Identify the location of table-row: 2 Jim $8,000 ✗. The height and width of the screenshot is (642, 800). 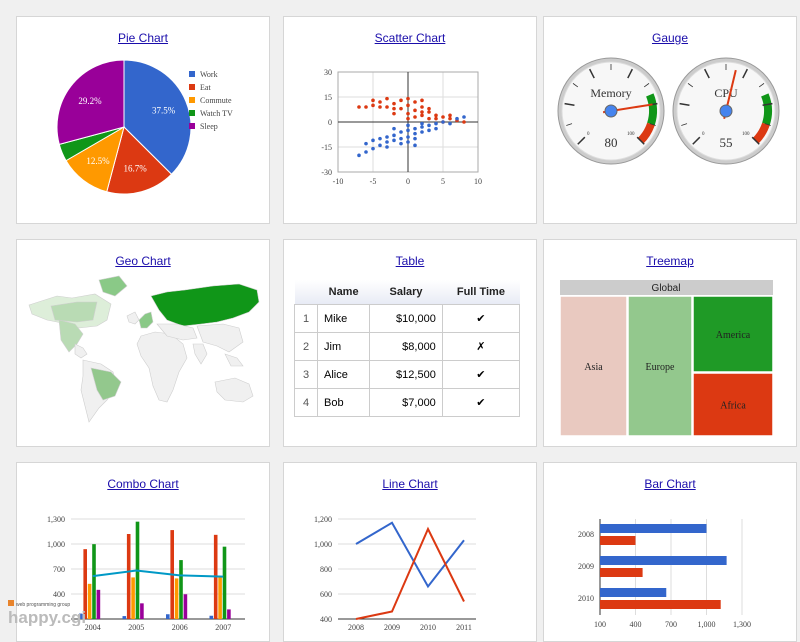
(407, 346).